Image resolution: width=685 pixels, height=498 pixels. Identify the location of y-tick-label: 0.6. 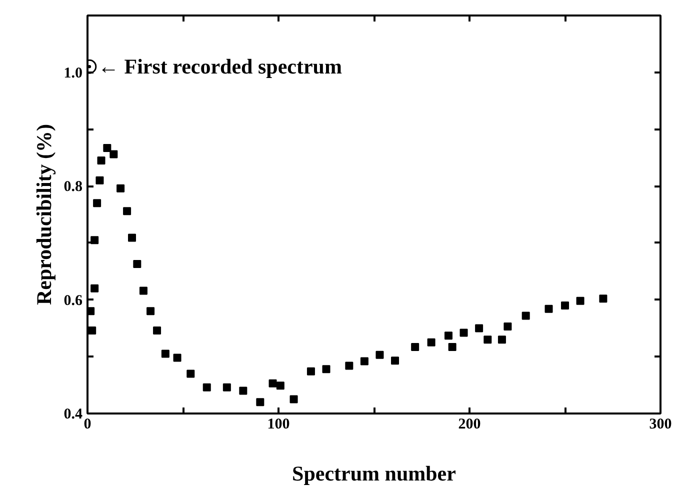
(73, 300).